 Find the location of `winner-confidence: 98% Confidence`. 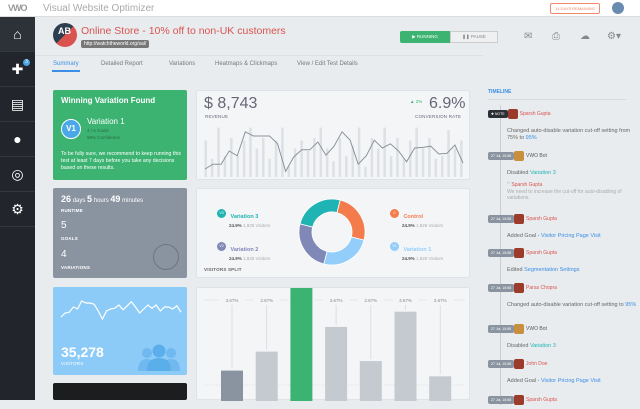

winner-confidence: 98% Confidence is located at coordinates (104, 137).